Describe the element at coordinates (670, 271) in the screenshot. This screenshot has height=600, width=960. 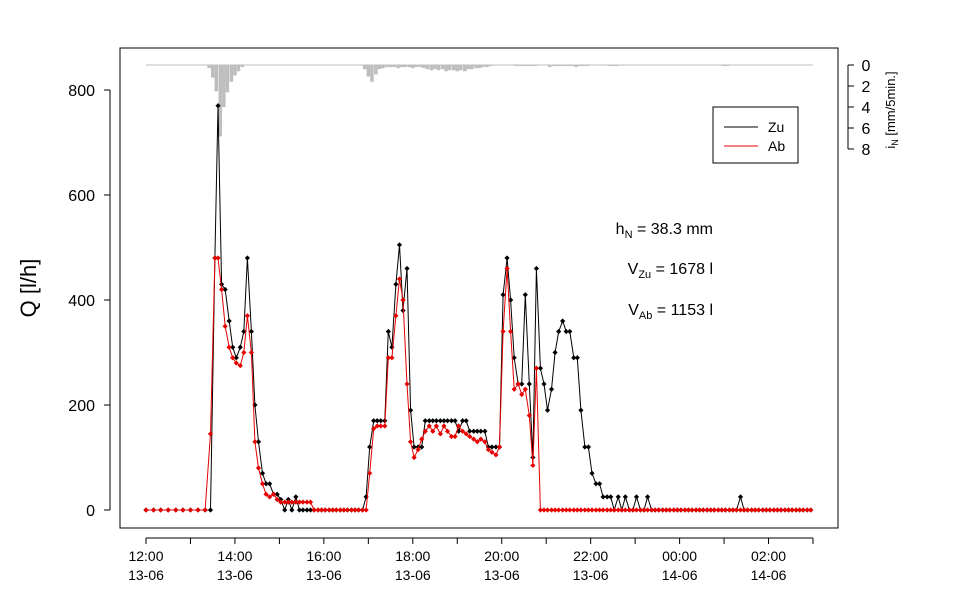
I see `annotation-vzu: VZu = 1678 l` at that location.